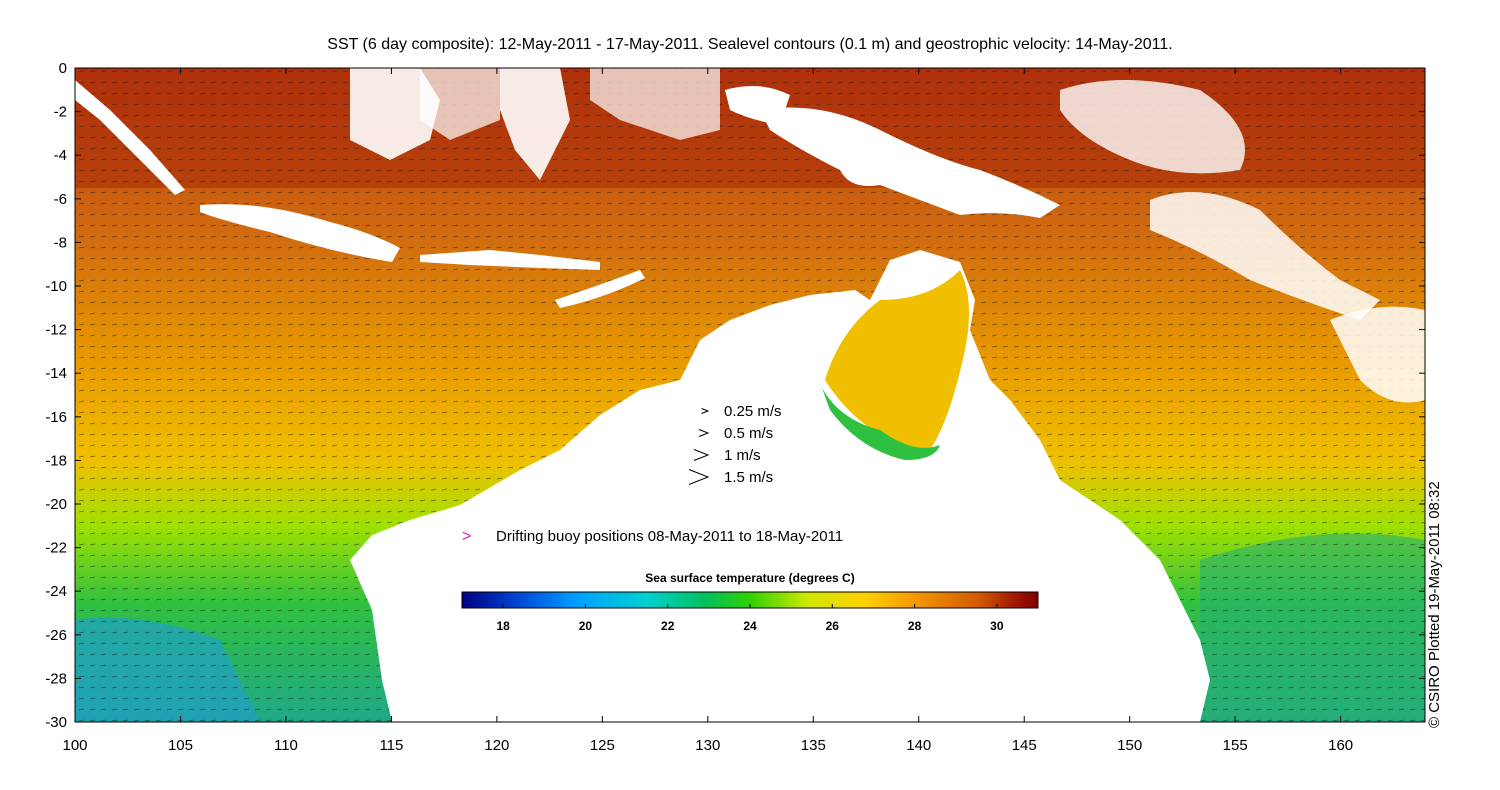 The width and height of the screenshot is (1500, 790). What do you see at coordinates (750, 618) in the screenshot?
I see `colorbar-ticks: 18 20 22 24 26 28 30` at bounding box center [750, 618].